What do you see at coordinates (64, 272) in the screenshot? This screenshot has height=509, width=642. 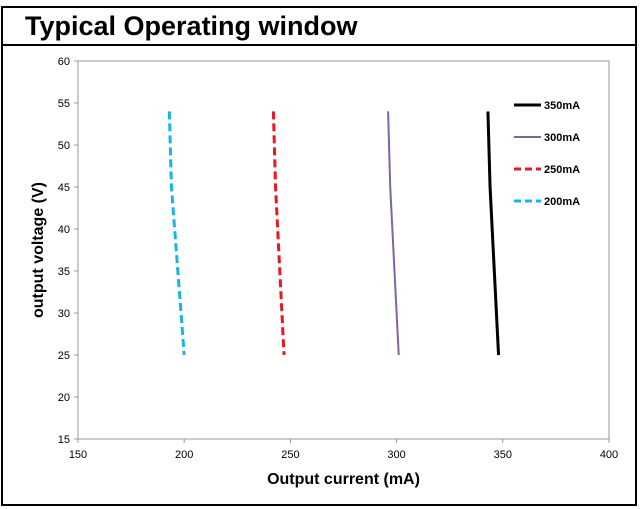 I see `y-tick-label: 35` at bounding box center [64, 272].